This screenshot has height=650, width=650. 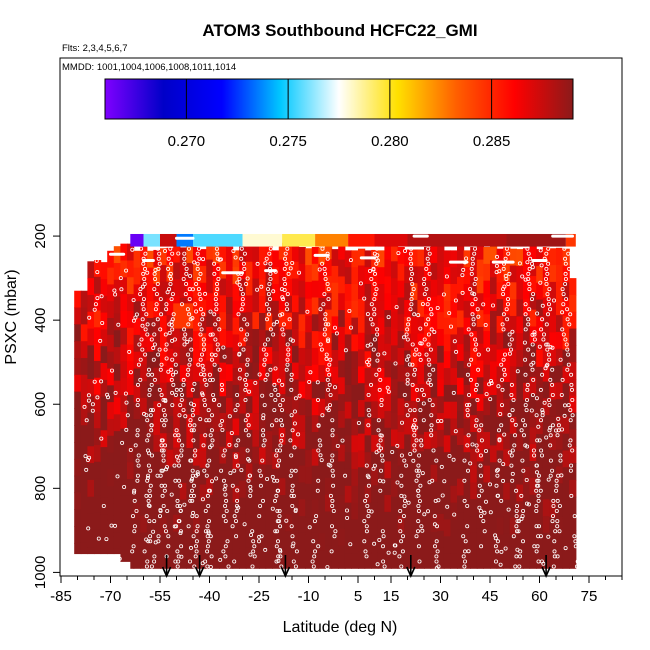 What do you see at coordinates (262, 240) in the screenshot?
I see `strip-segment` at bounding box center [262, 240].